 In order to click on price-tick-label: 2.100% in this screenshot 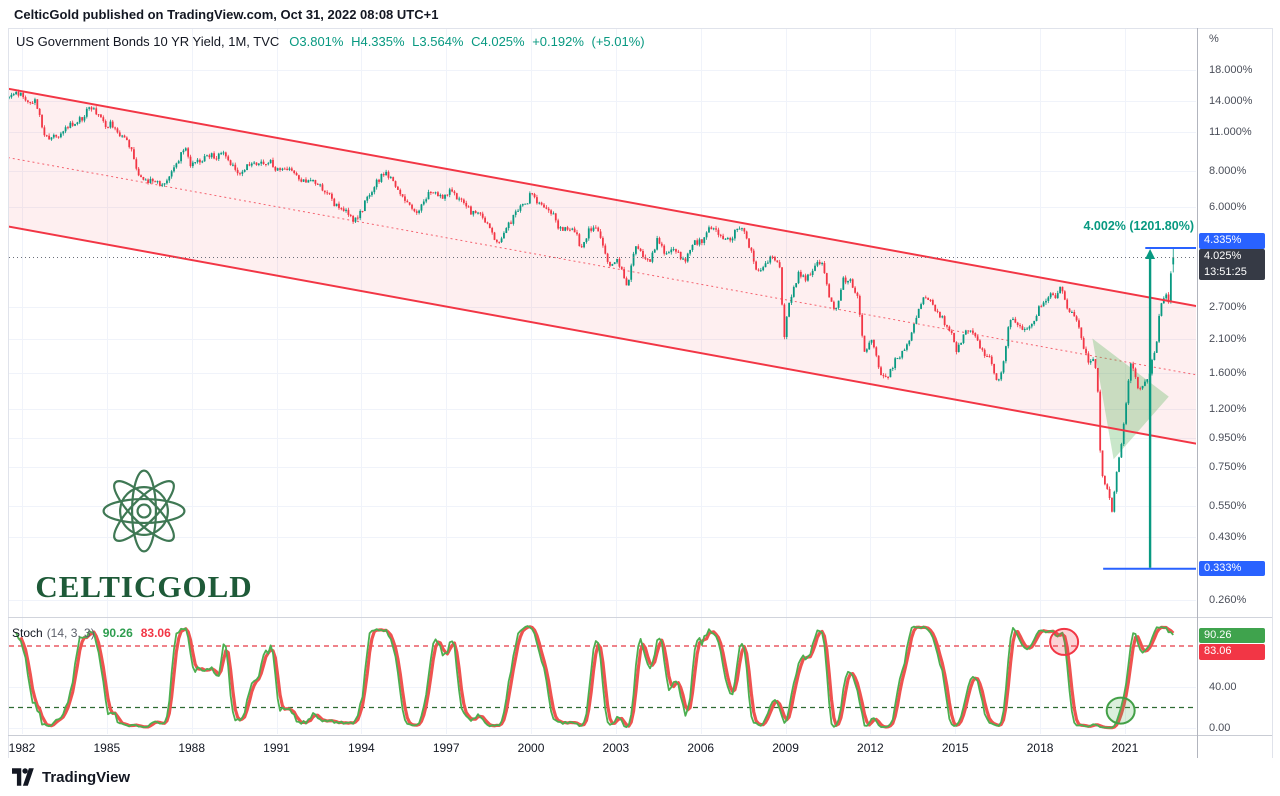, I will do `click(1228, 338)`.